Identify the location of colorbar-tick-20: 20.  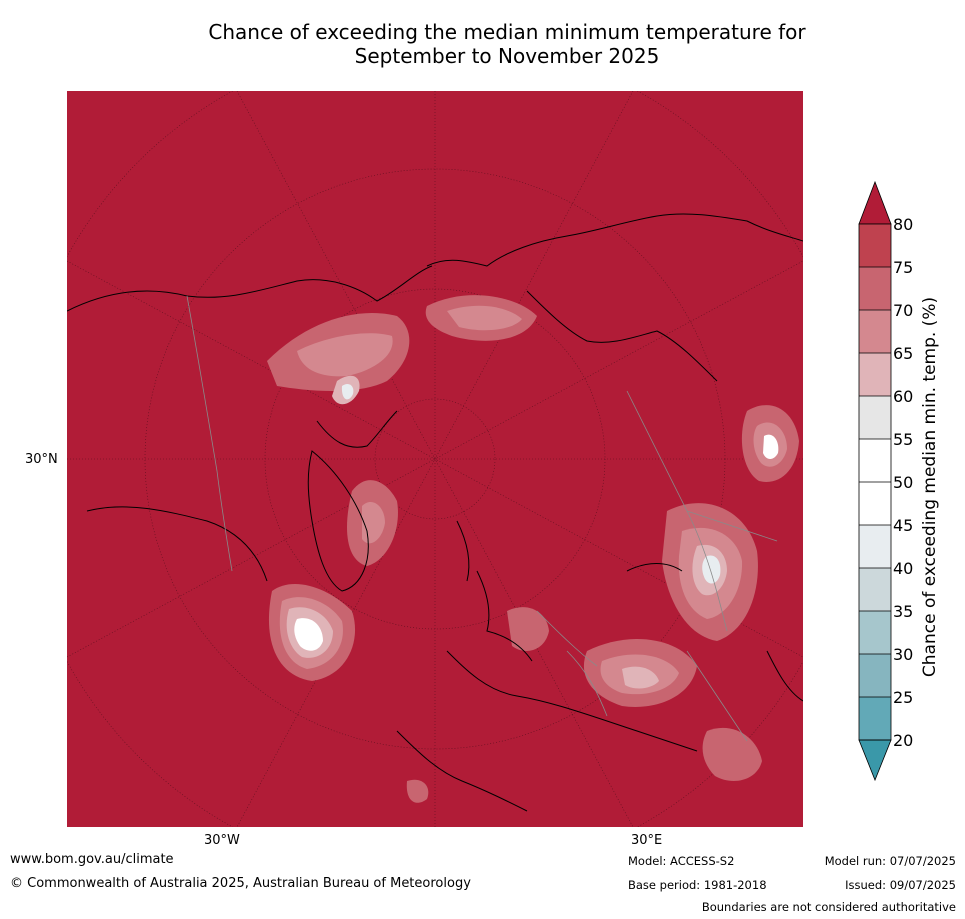
(903, 740).